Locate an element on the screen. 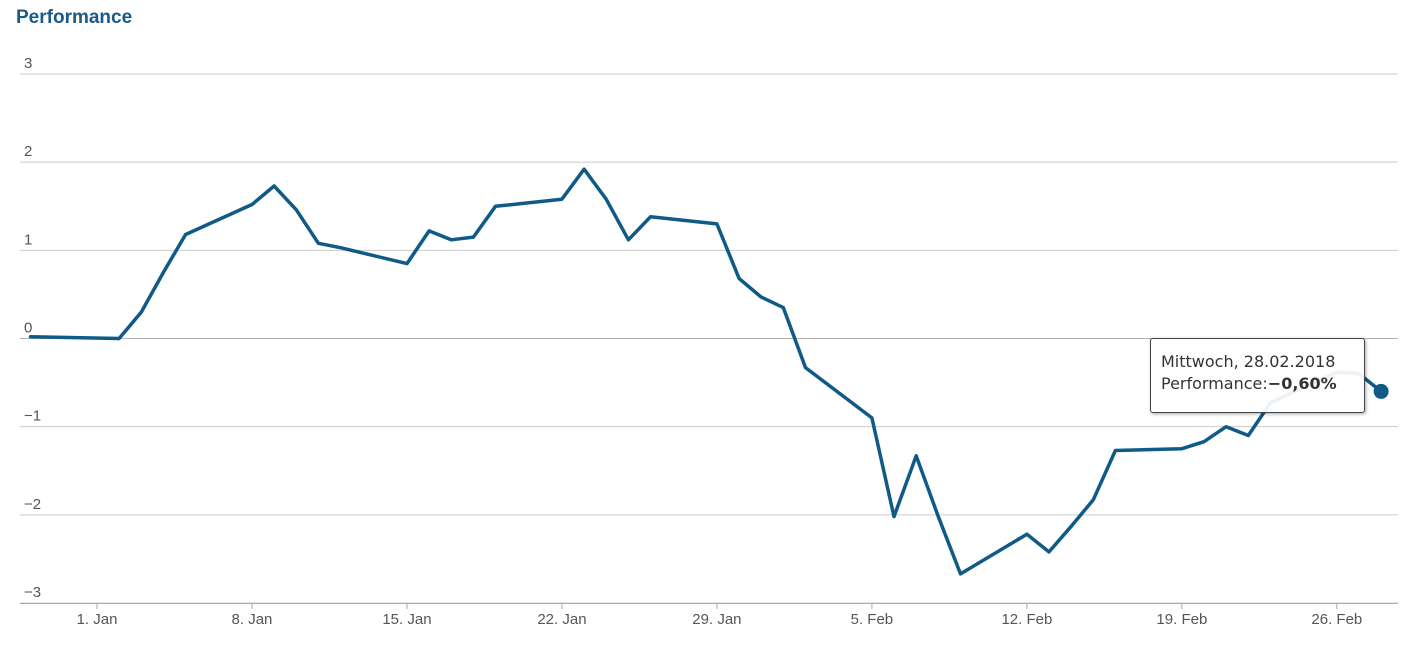  x-tick-label: 19. Feb is located at coordinates (1181, 619).